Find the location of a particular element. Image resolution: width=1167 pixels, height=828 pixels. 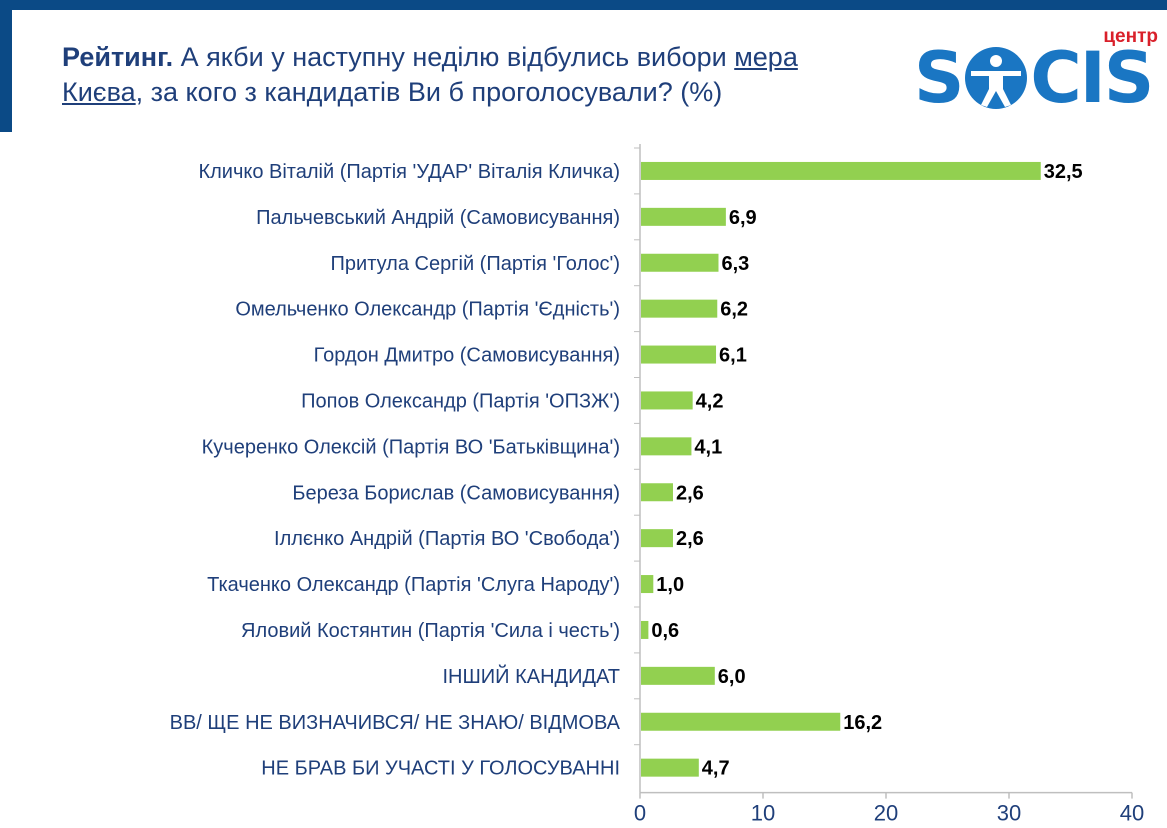

data-label: 6,2 is located at coordinates (734, 310).